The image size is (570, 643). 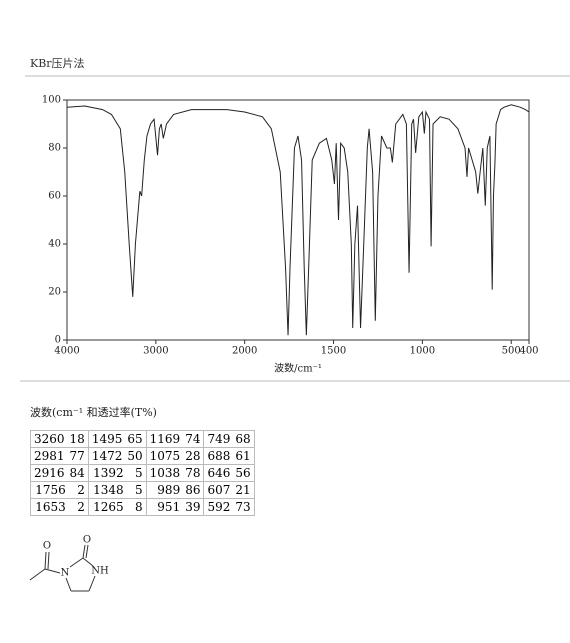 I want to click on table-cell: 2981 77, so click(x=59, y=456).